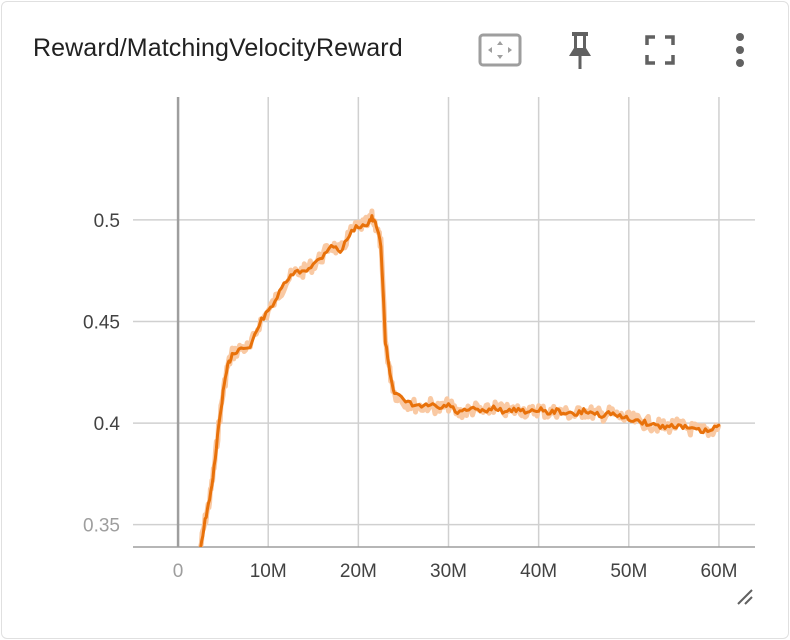 Image resolution: width=790 pixels, height=640 pixels. I want to click on fit-domain-button, so click(500, 50).